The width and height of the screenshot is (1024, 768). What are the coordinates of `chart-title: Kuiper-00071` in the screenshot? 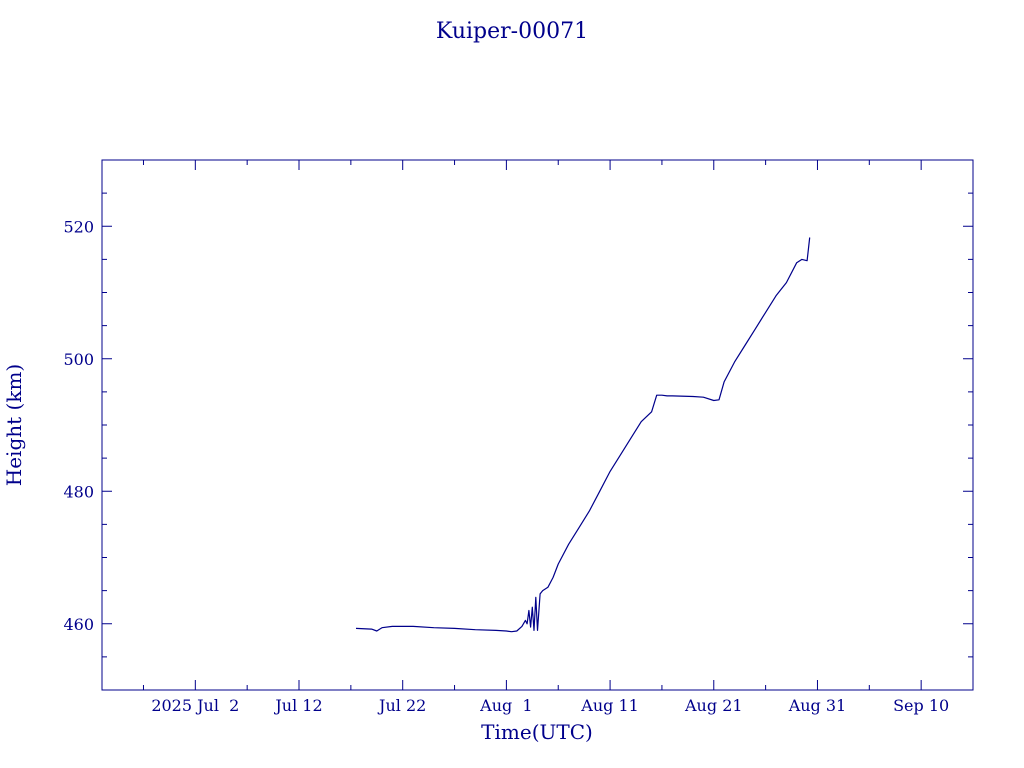 It's located at (512, 31).